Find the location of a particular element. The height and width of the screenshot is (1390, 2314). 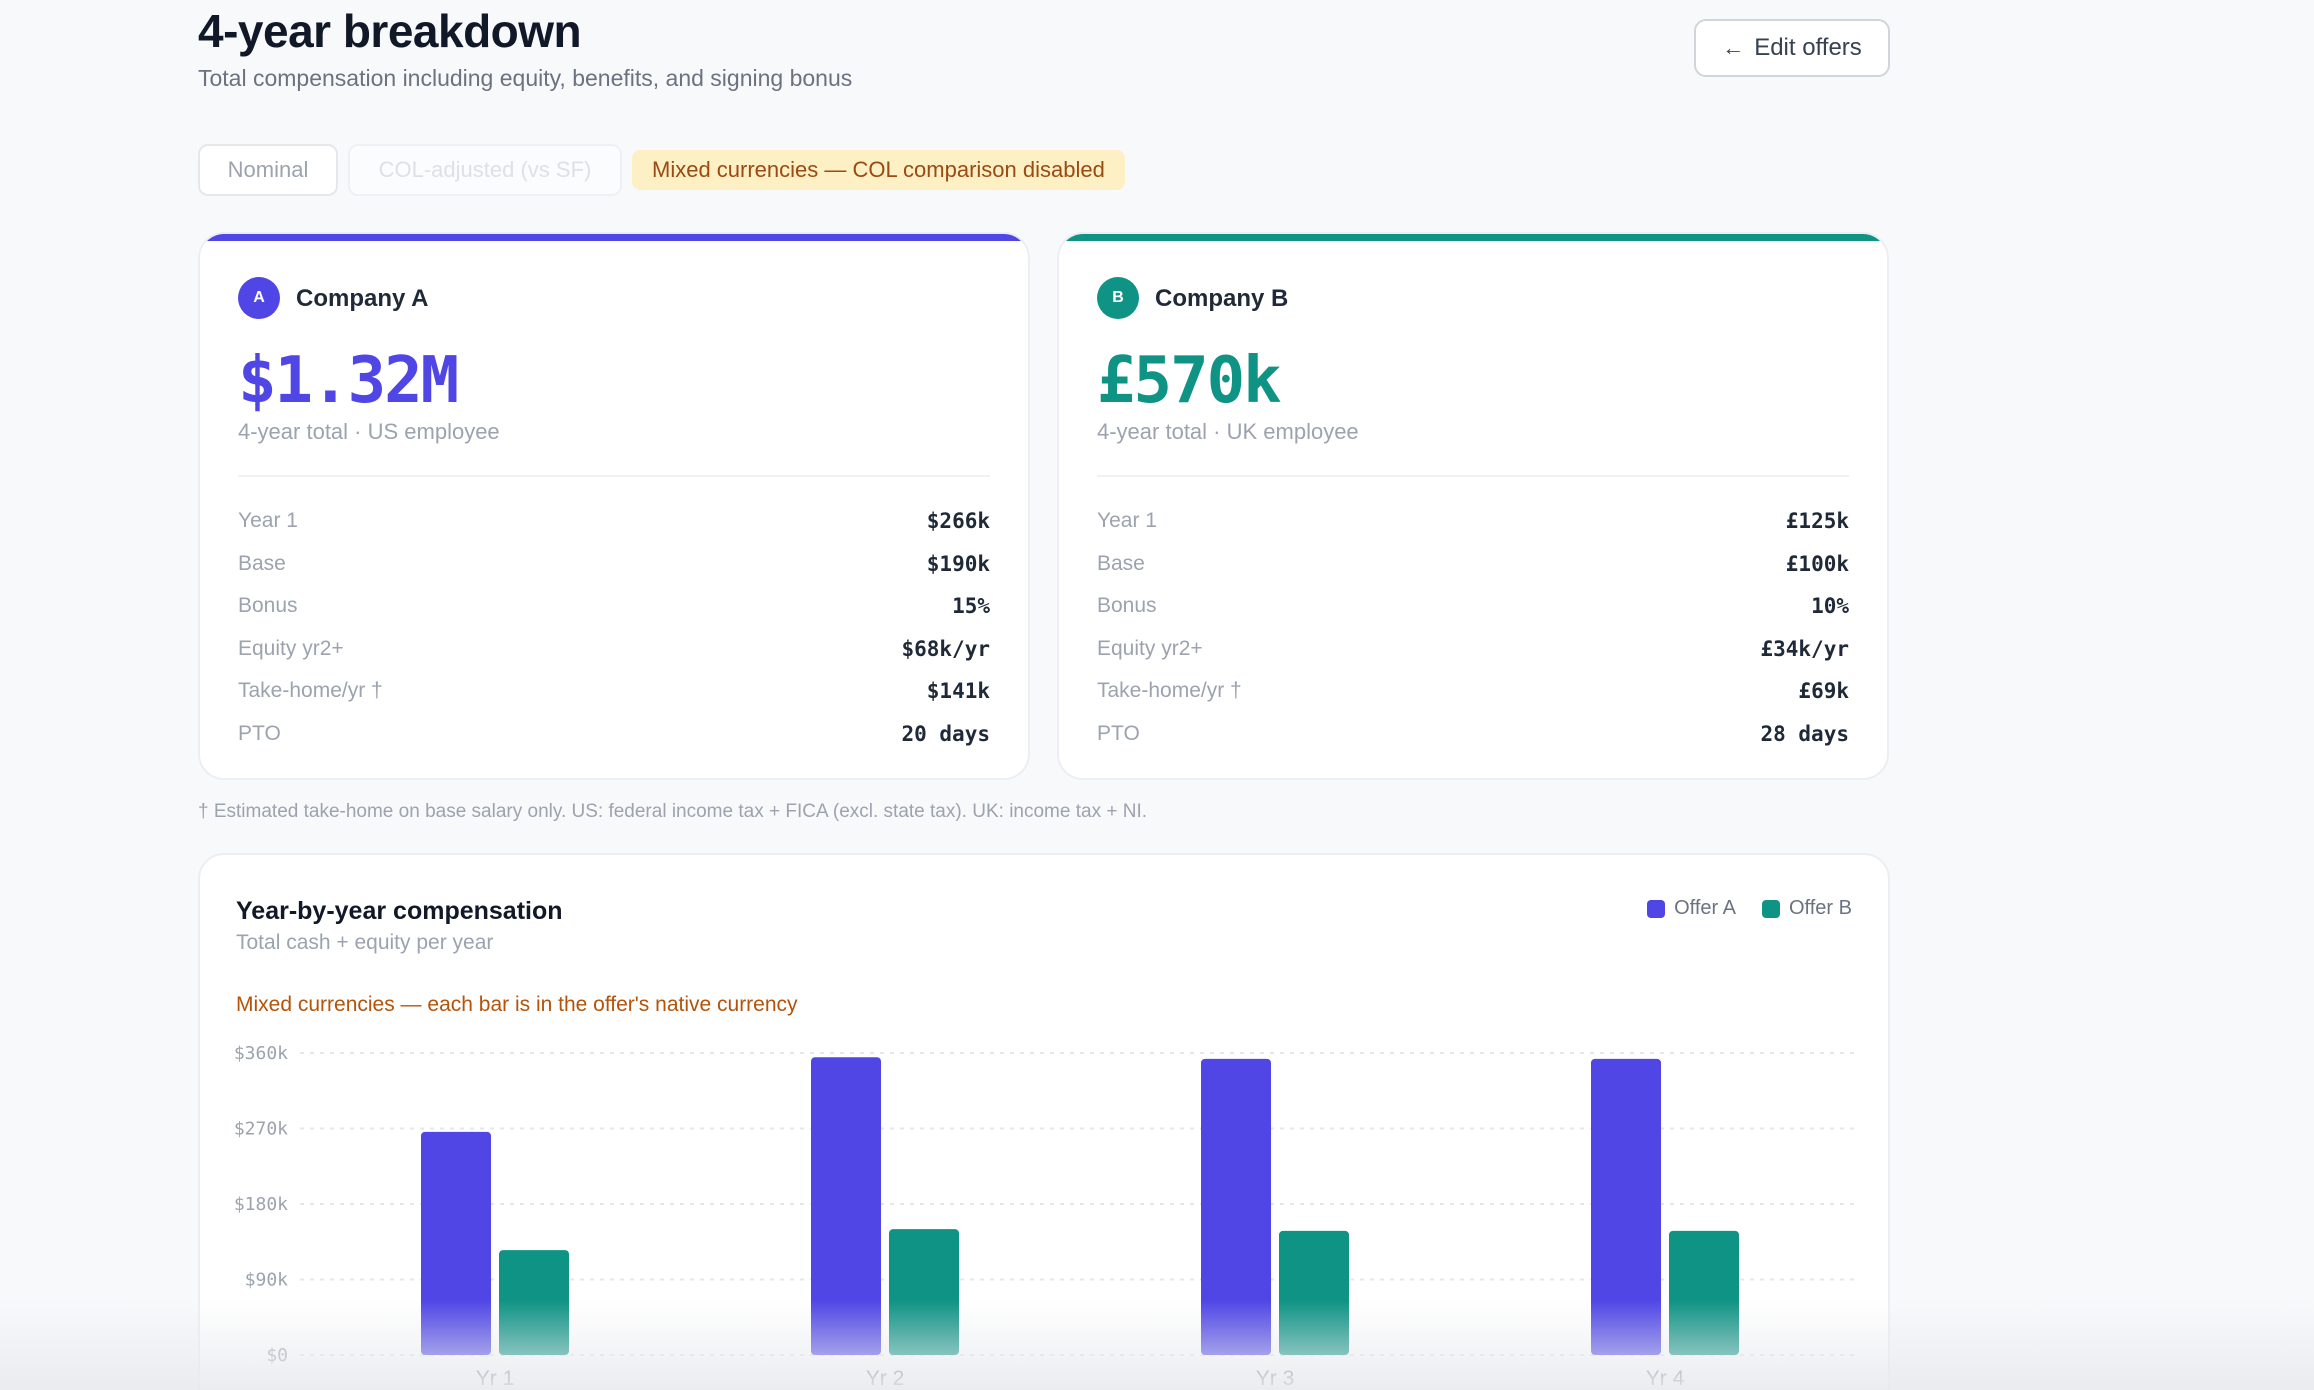

edit-offers-label: Edit offers is located at coordinates (1808, 47).